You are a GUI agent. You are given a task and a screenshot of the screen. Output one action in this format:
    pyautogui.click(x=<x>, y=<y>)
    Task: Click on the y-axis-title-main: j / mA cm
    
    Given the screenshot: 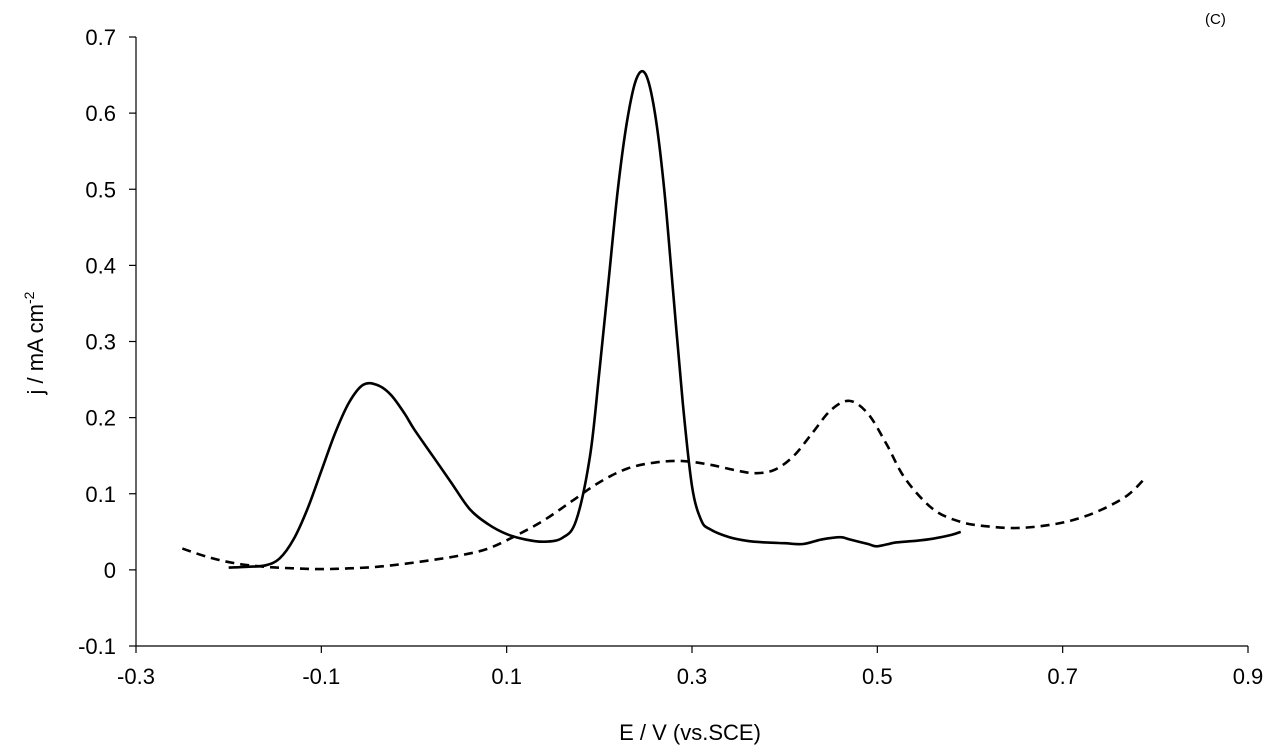 What is the action you would take?
    pyautogui.click(x=35, y=349)
    